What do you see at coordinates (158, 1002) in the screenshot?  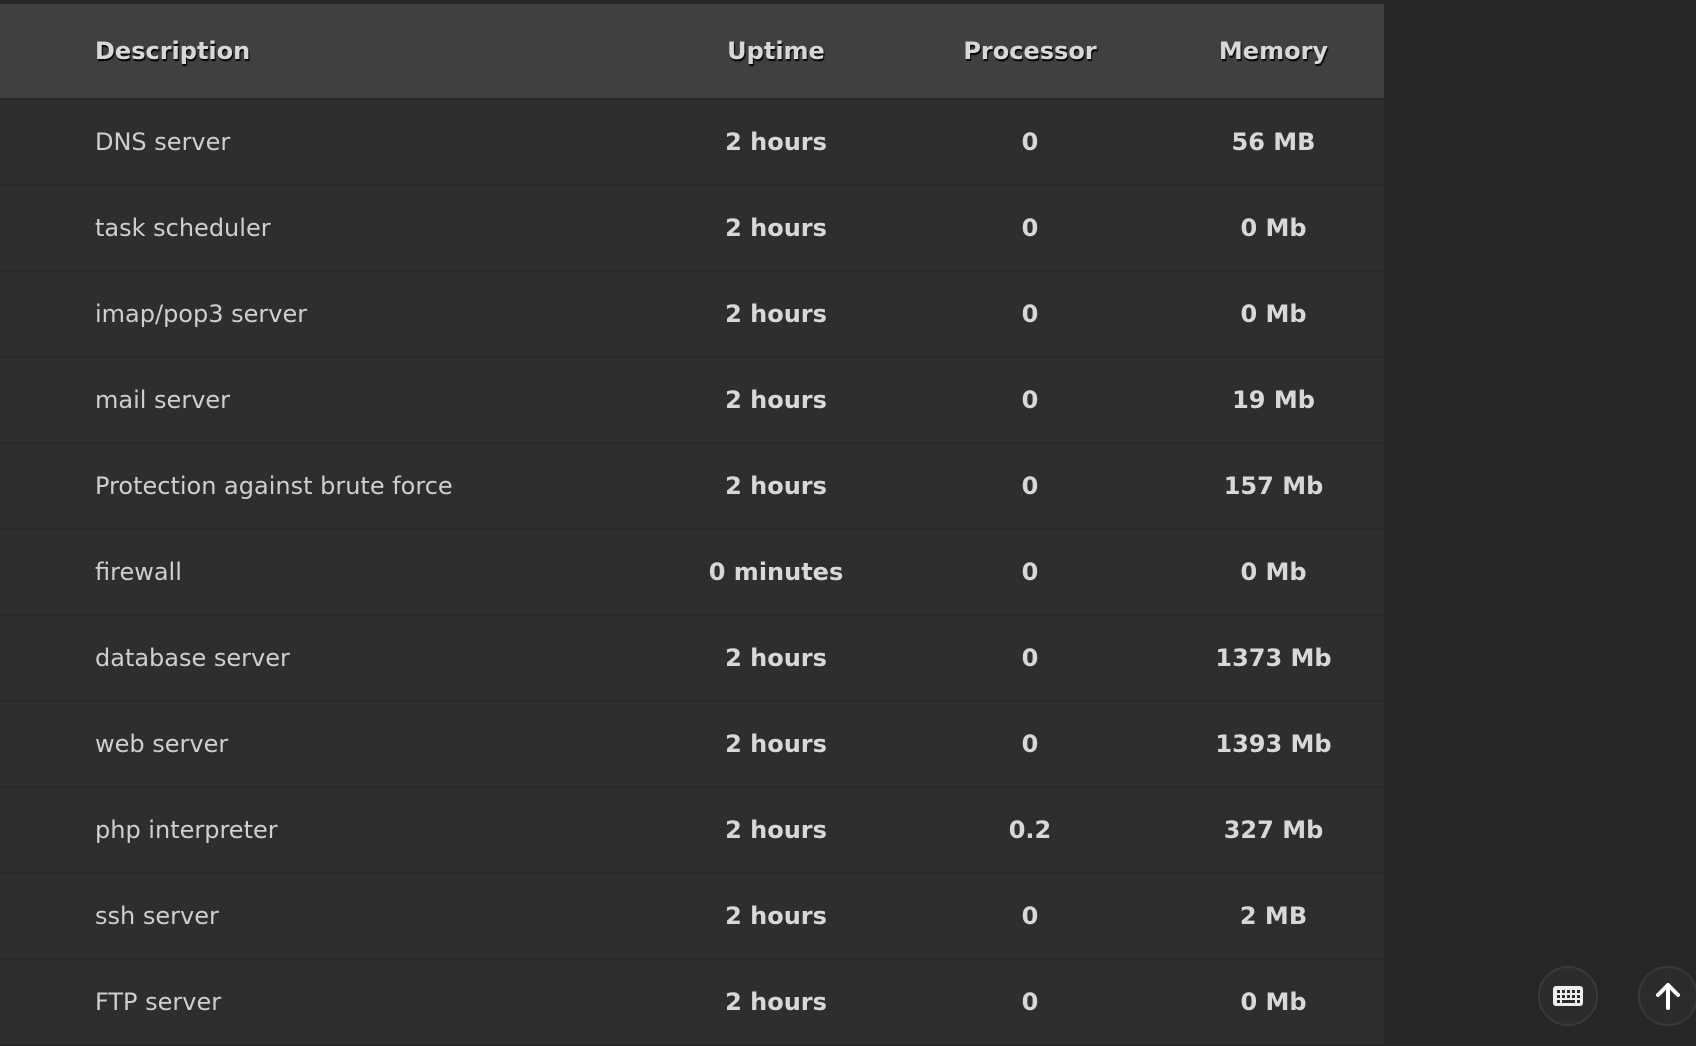 I see `cell-description: FTP server` at bounding box center [158, 1002].